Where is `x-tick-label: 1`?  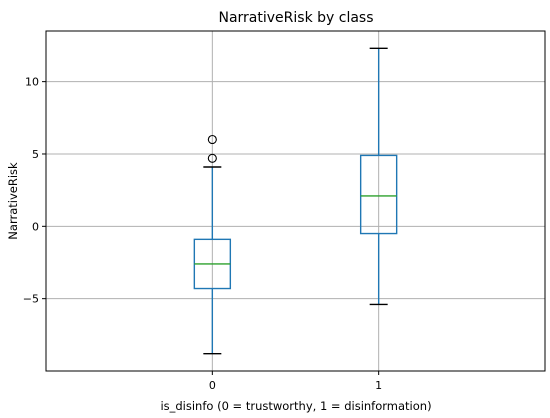 x-tick-label: 1 is located at coordinates (378, 385).